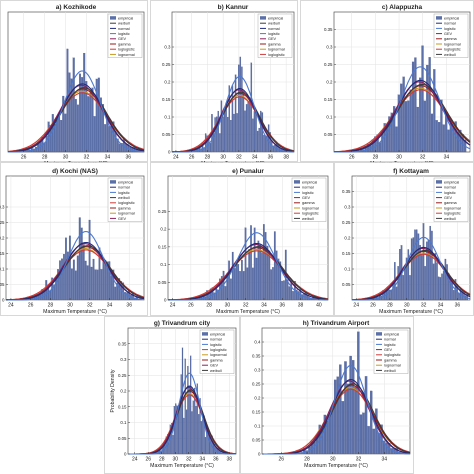 The height and width of the screenshot is (474, 474). Describe the element at coordinates (76, 7) in the screenshot. I see `chart-title: a) Kozhikode` at that location.